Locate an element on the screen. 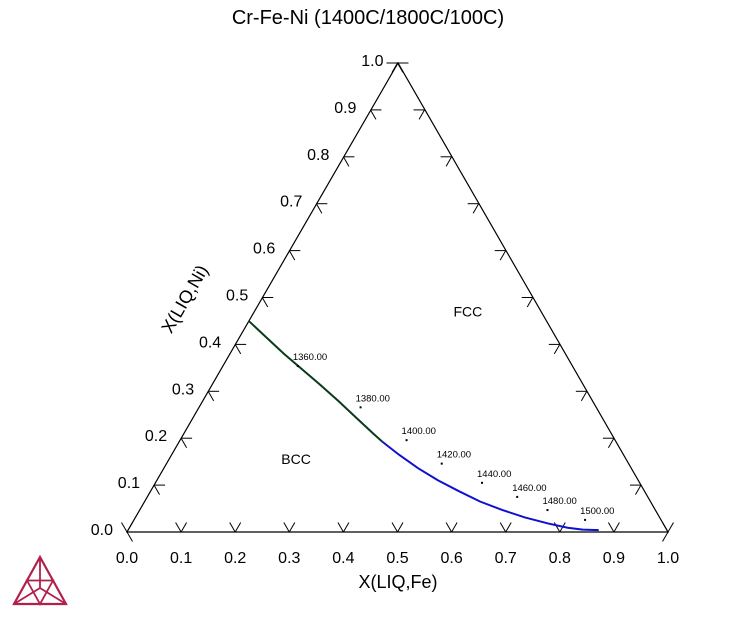 This screenshot has width=735, height=619. region-labels: FCC BCC is located at coordinates (381, 385).